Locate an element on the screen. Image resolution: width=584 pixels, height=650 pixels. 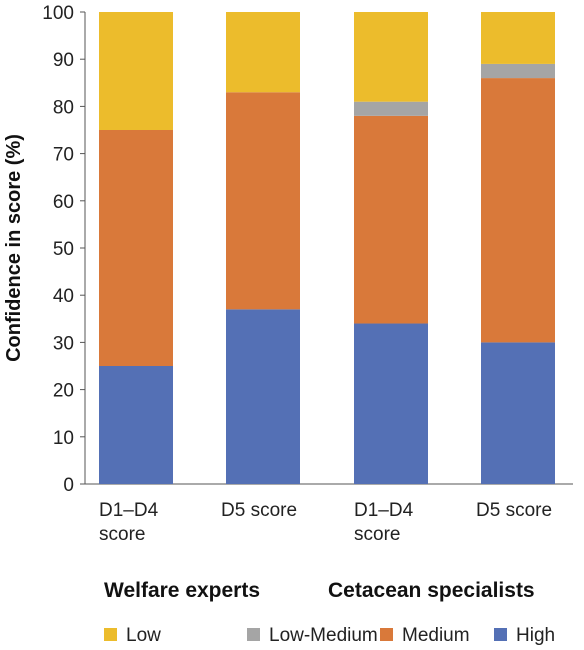
y-tick-label: 50 is located at coordinates (63, 249).